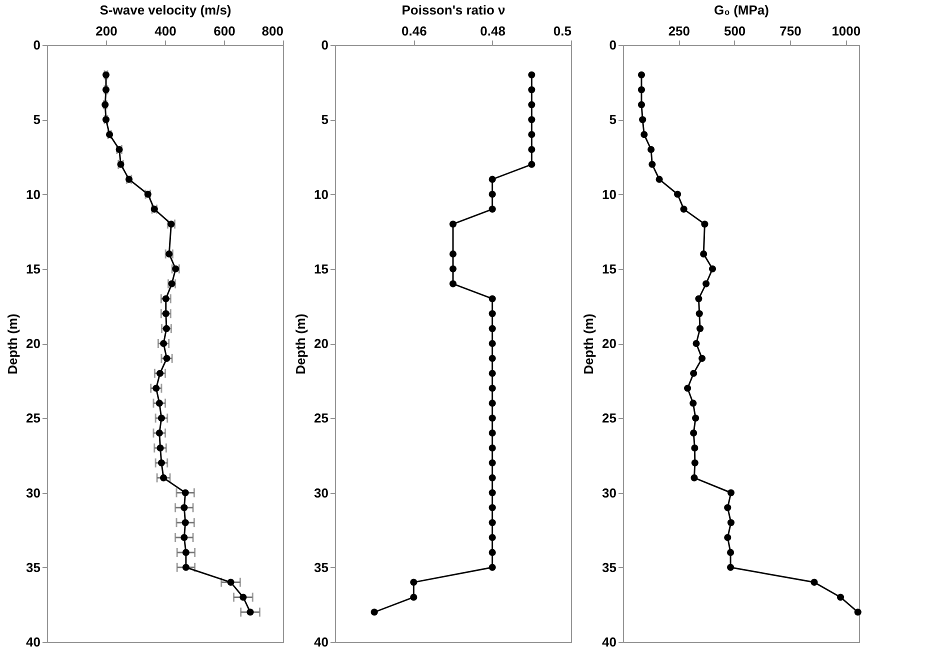  What do you see at coordinates (741, 10) in the screenshot?
I see `x-axis-title: G₀ (MPa)` at bounding box center [741, 10].